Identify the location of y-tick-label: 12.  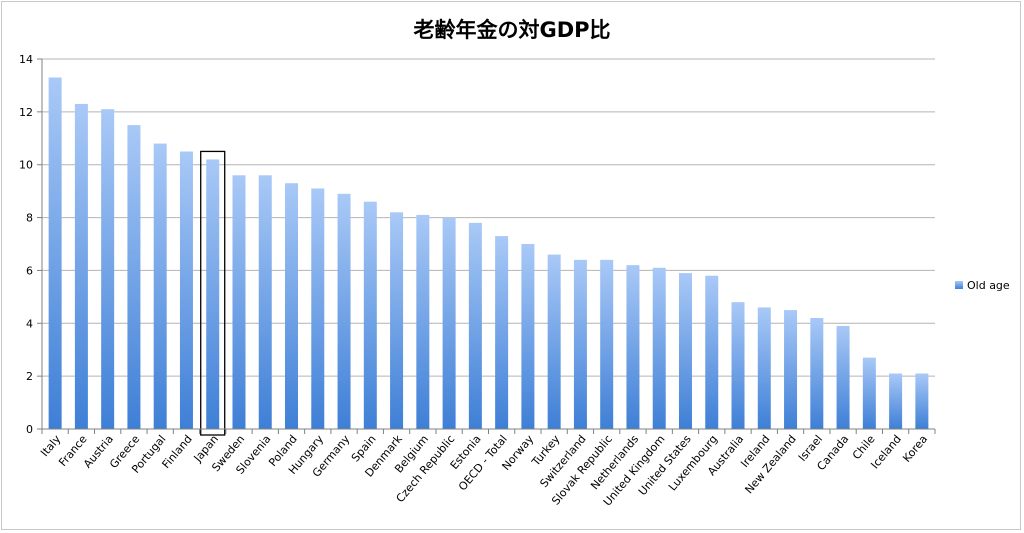
(26, 112).